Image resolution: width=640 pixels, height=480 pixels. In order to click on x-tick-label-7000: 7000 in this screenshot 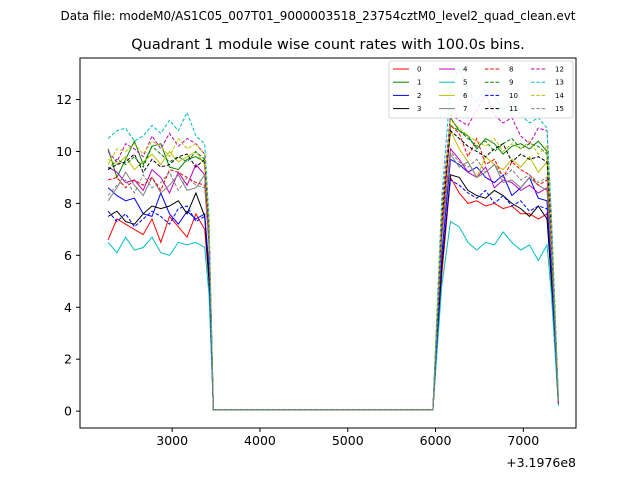, I will do `click(523, 440)`.